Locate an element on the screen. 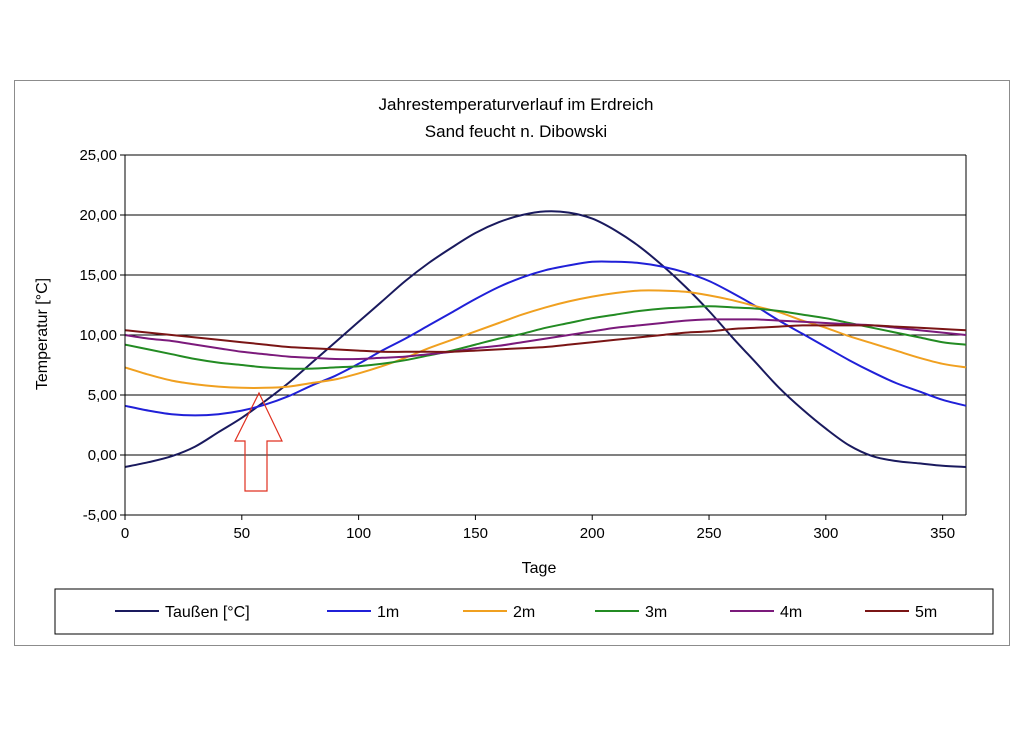 This screenshot has height=731, width=1024. chart-title-line-2: Sand feucht n. Dibowski is located at coordinates (516, 131).